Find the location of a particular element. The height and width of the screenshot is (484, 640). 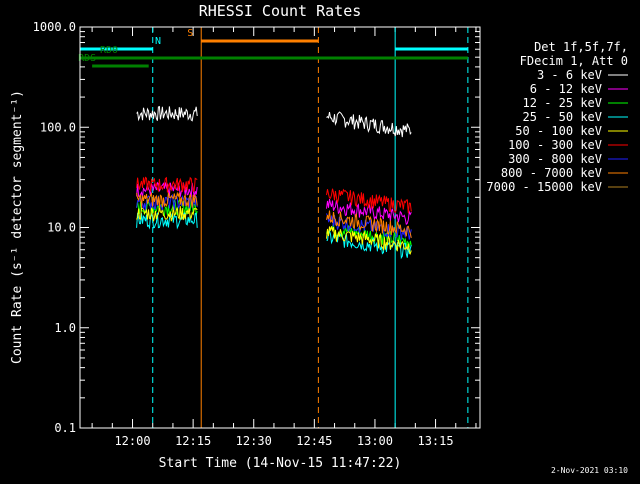

x-tick-label: 12:30 is located at coordinates (254, 441).